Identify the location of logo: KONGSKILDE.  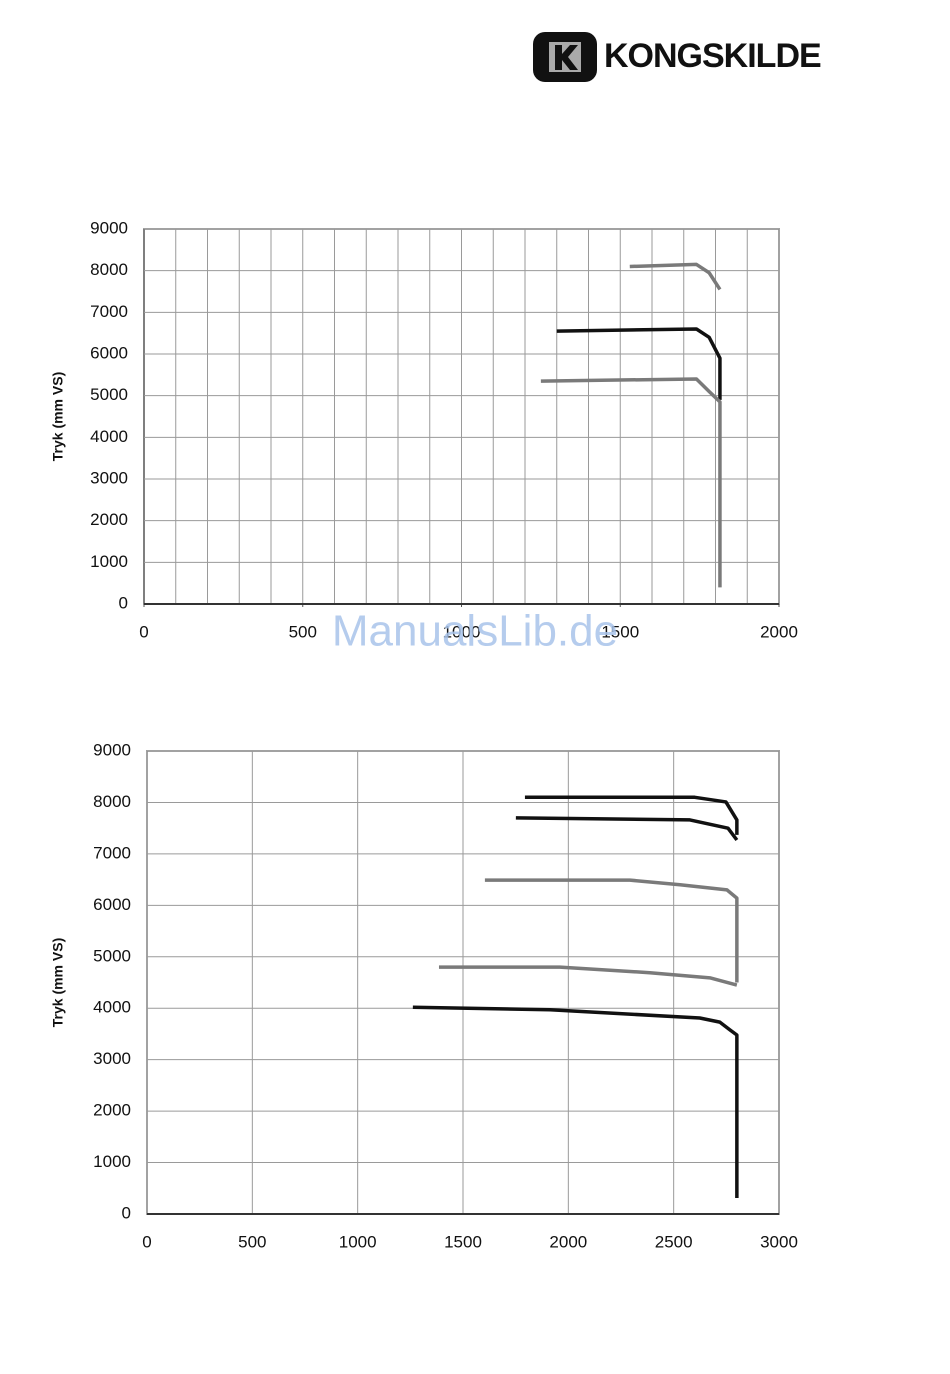
(677, 57).